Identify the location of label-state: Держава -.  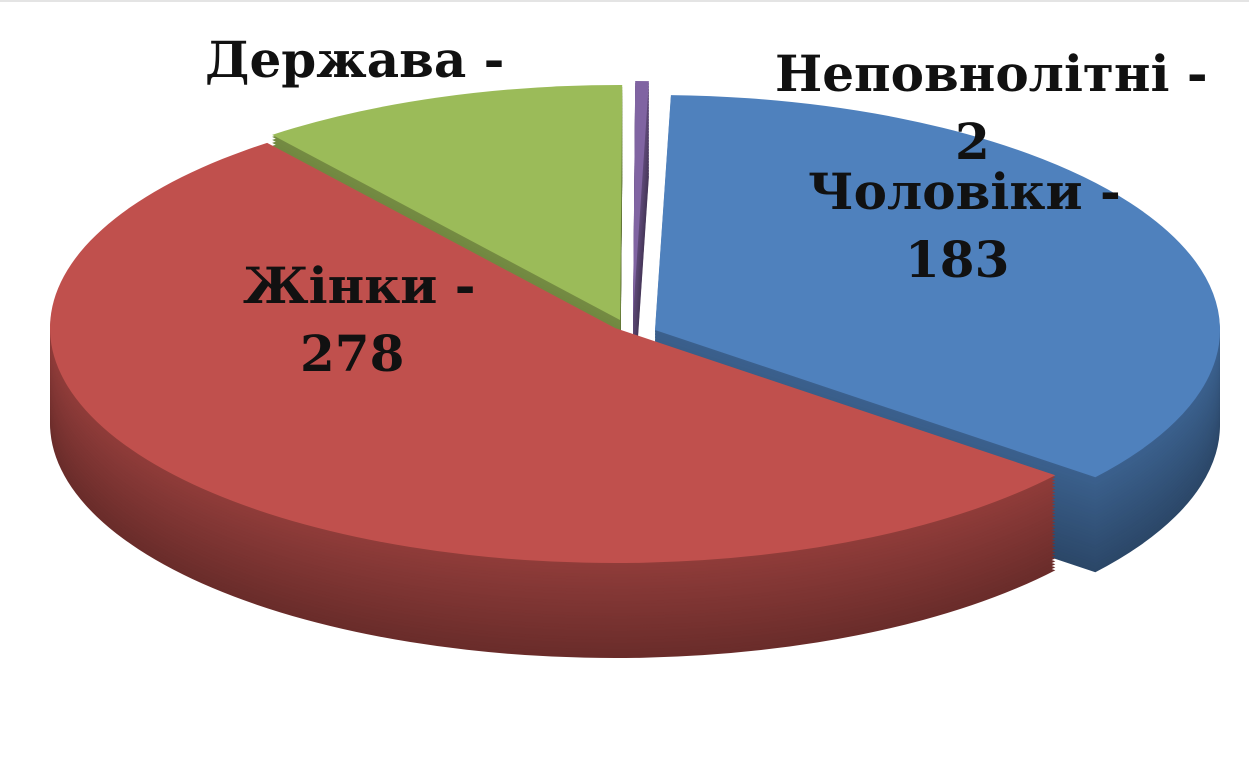
(355, 59).